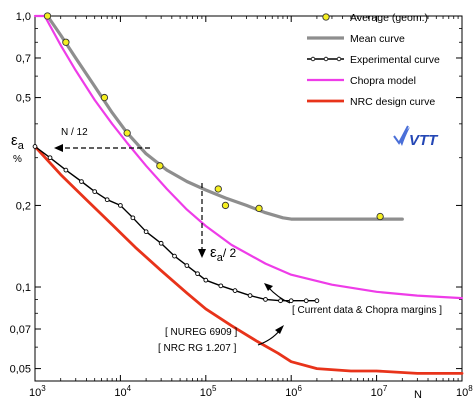  I want to click on y-tick-label: 0,2, so click(23, 206).